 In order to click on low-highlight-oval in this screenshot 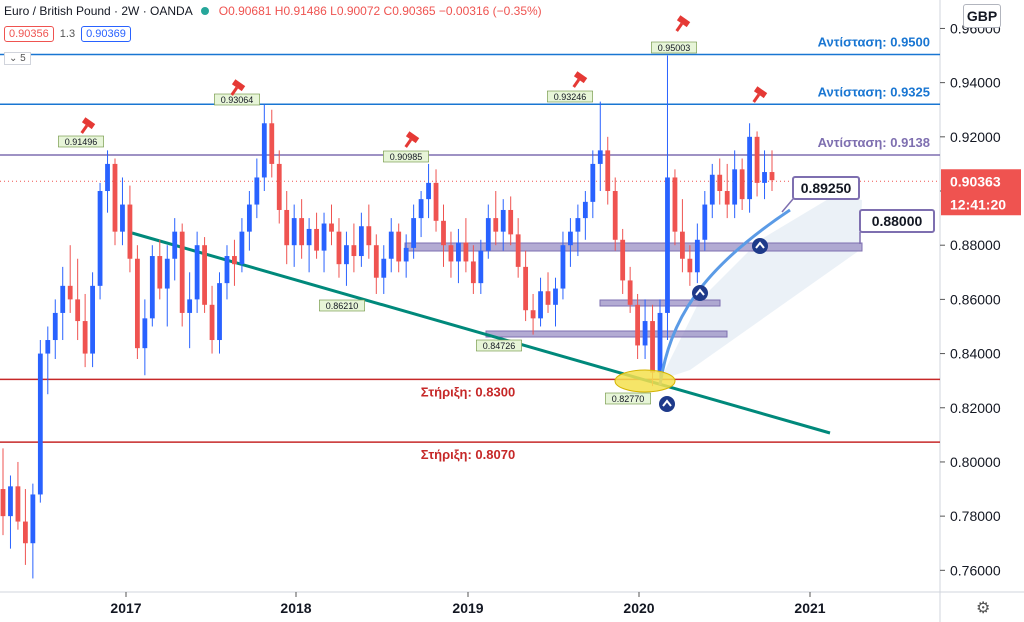, I will do `click(645, 381)`.